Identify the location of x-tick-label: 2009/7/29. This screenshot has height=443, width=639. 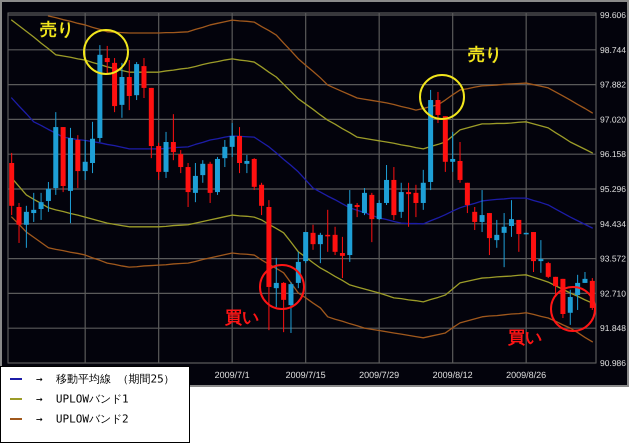
(379, 375).